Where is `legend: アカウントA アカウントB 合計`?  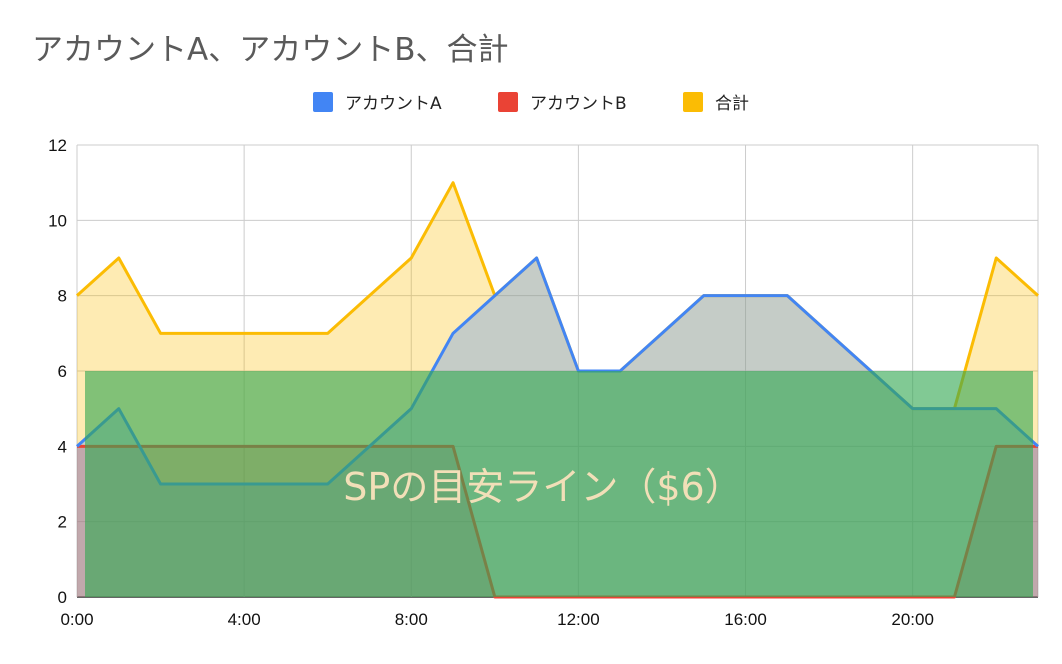 legend: アカウントA アカウントB 合計 is located at coordinates (531, 103).